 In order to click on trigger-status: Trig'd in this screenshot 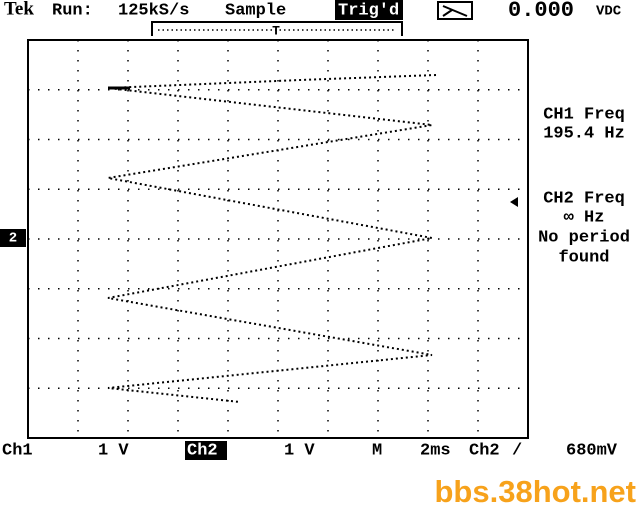, I will do `click(368, 10)`.